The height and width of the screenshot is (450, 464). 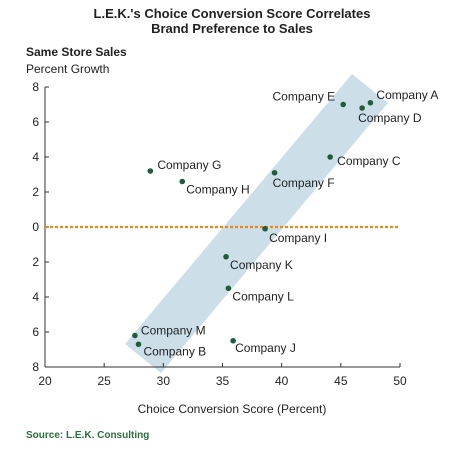 What do you see at coordinates (407, 95) in the screenshot?
I see `point-label-company-a: Company A` at bounding box center [407, 95].